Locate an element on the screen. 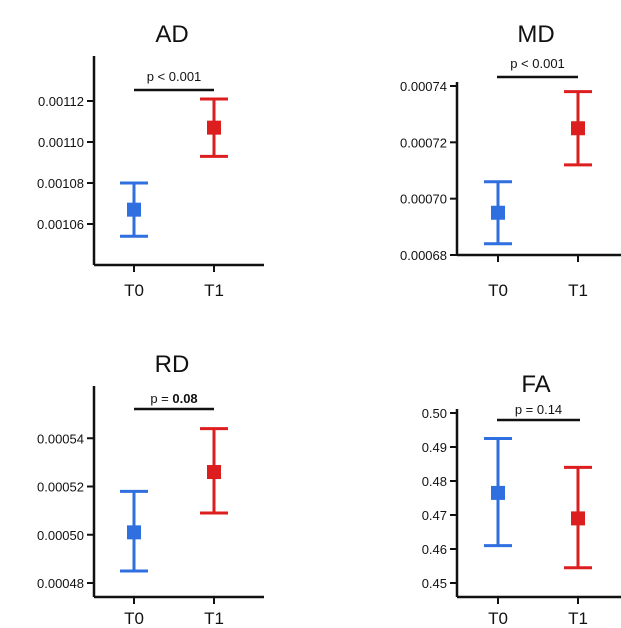 This screenshot has height=628, width=621. y-tick-label: 0.49 is located at coordinates (434, 447).